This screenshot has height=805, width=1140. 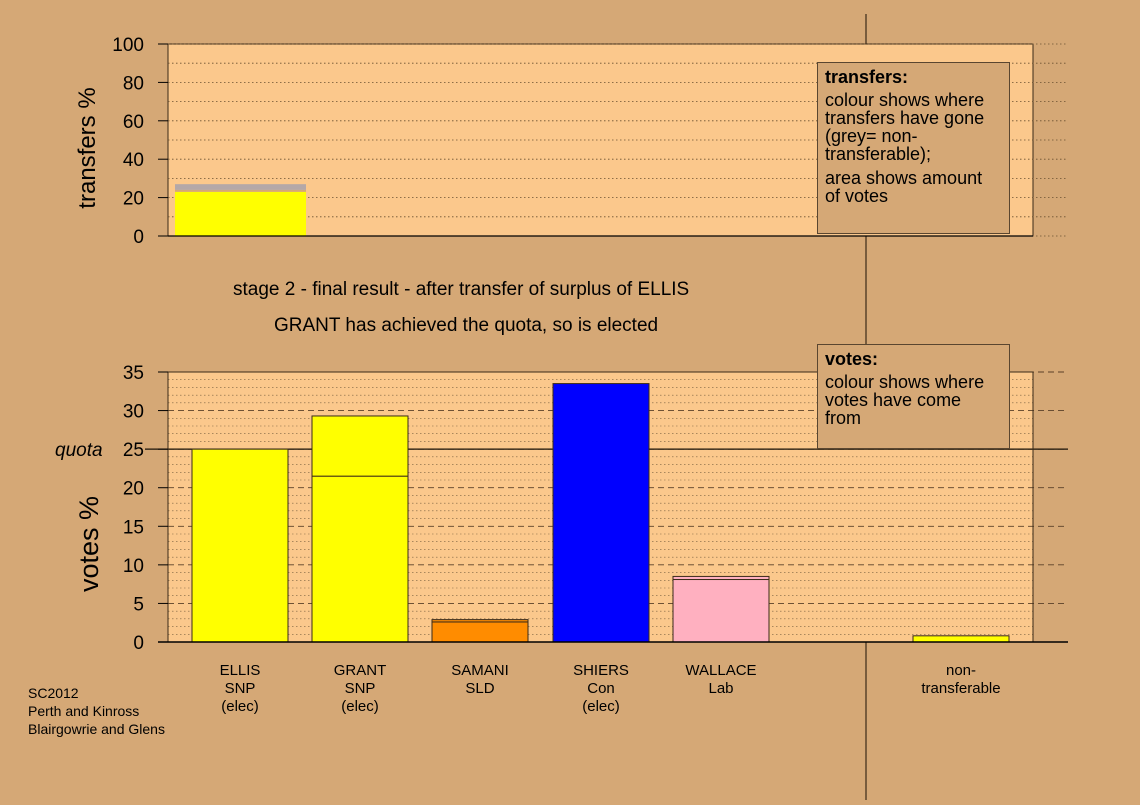 I want to click on candidate-label: SAMANI SLD, so click(x=480, y=680).